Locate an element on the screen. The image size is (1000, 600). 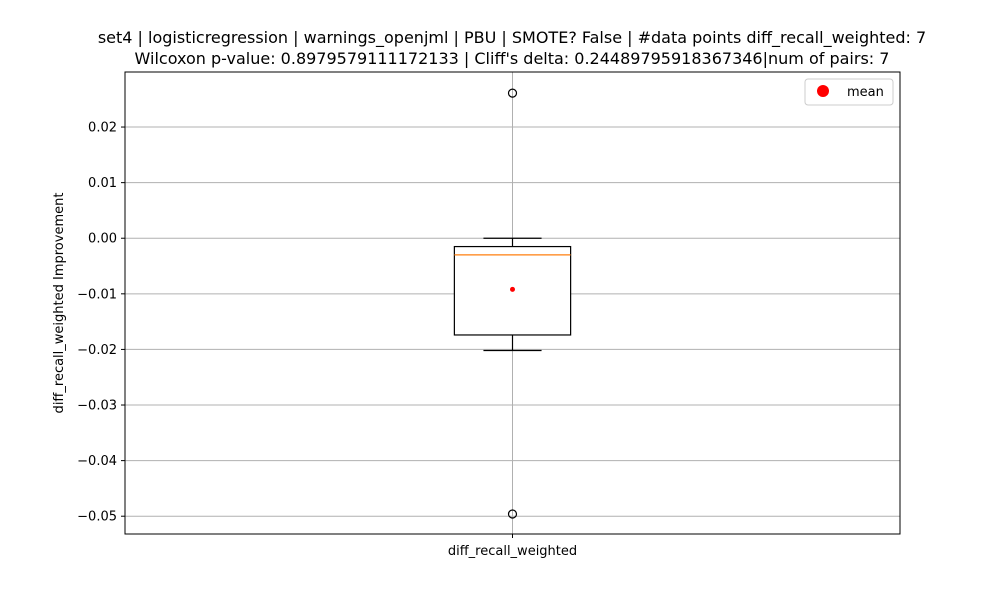
legend-frame is located at coordinates (849, 92).